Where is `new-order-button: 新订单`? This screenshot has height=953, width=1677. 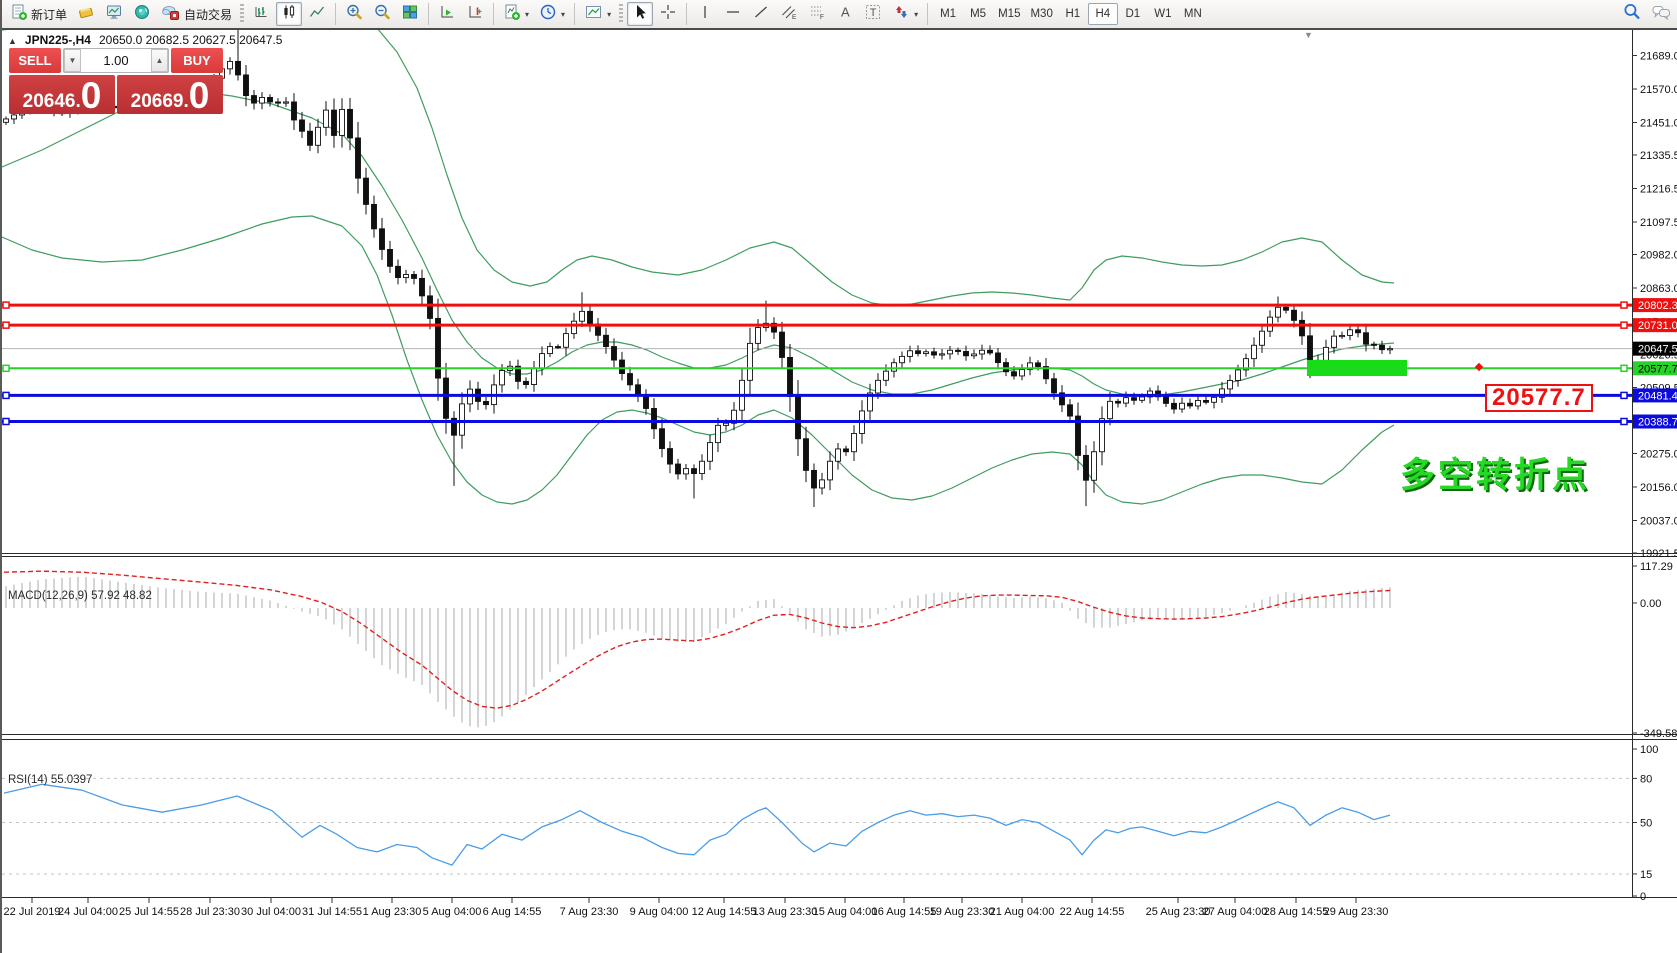
new-order-button: 新订单 is located at coordinates (38, 14).